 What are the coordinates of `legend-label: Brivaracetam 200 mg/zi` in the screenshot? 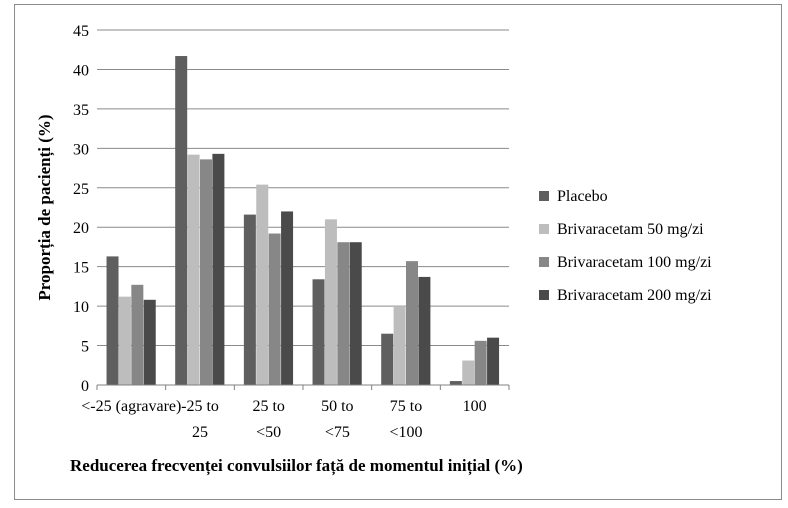 It's located at (634, 295).